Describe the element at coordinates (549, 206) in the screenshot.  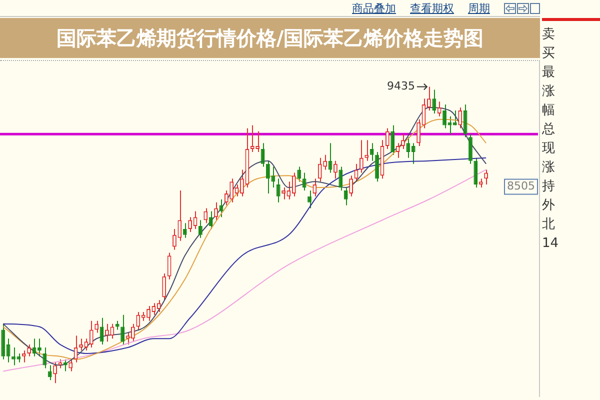
I see `text: 外` at that location.